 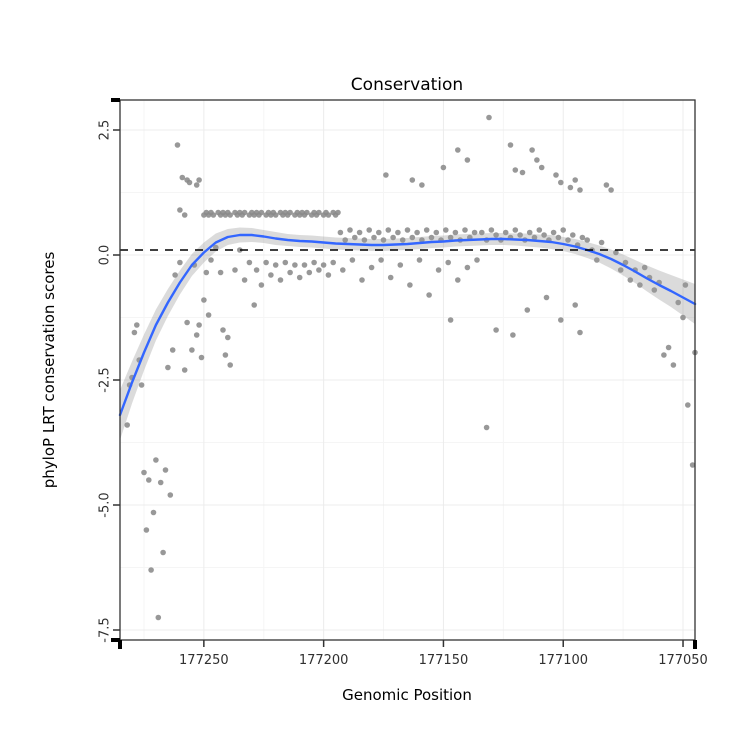 What do you see at coordinates (444, 660) in the screenshot?
I see `x-tick-label: 177150` at bounding box center [444, 660].